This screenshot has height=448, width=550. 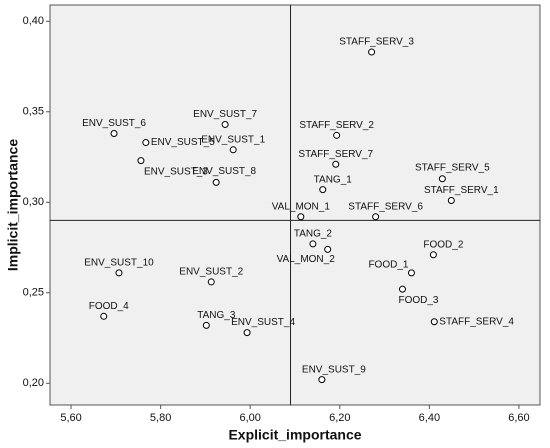 What do you see at coordinates (476, 321) in the screenshot?
I see `point-label: STAFF_SERV_4` at bounding box center [476, 321].